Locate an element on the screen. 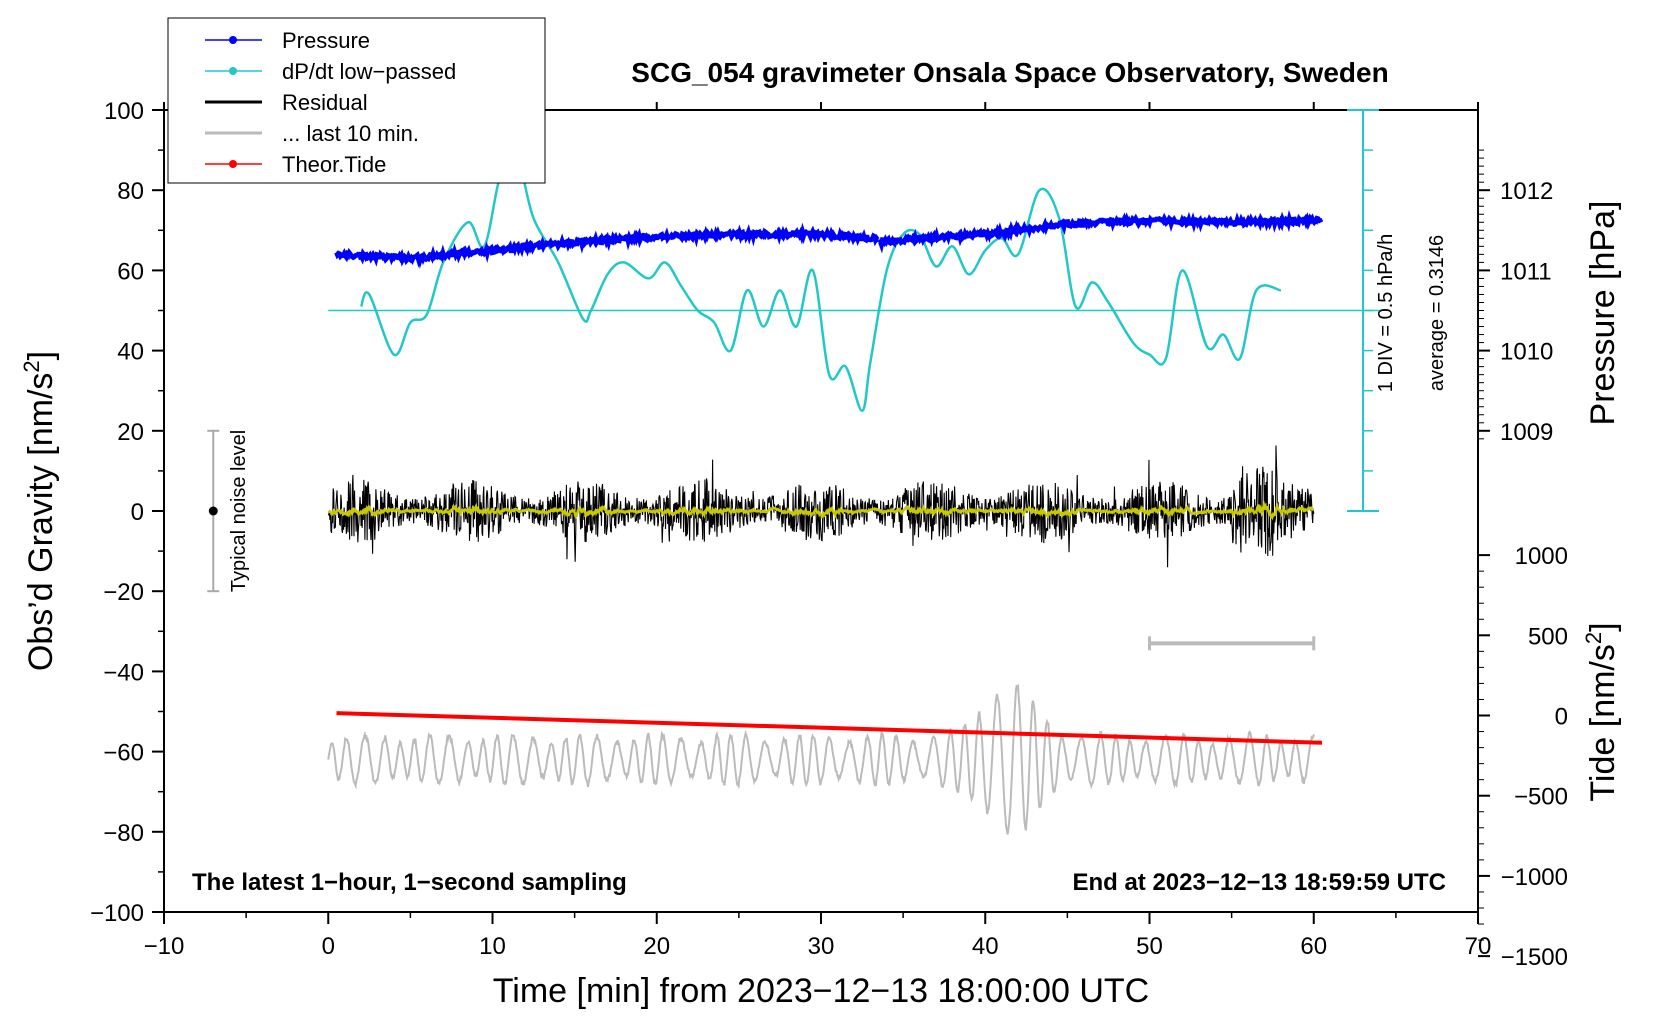  y-tick-label: −80 is located at coordinates (123, 833).